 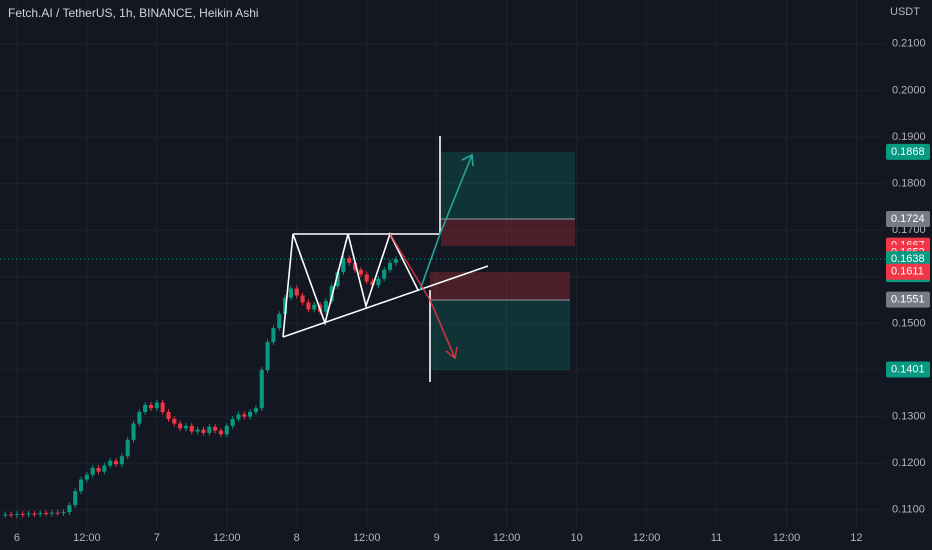 I want to click on support-trendline, so click(x=385, y=301).